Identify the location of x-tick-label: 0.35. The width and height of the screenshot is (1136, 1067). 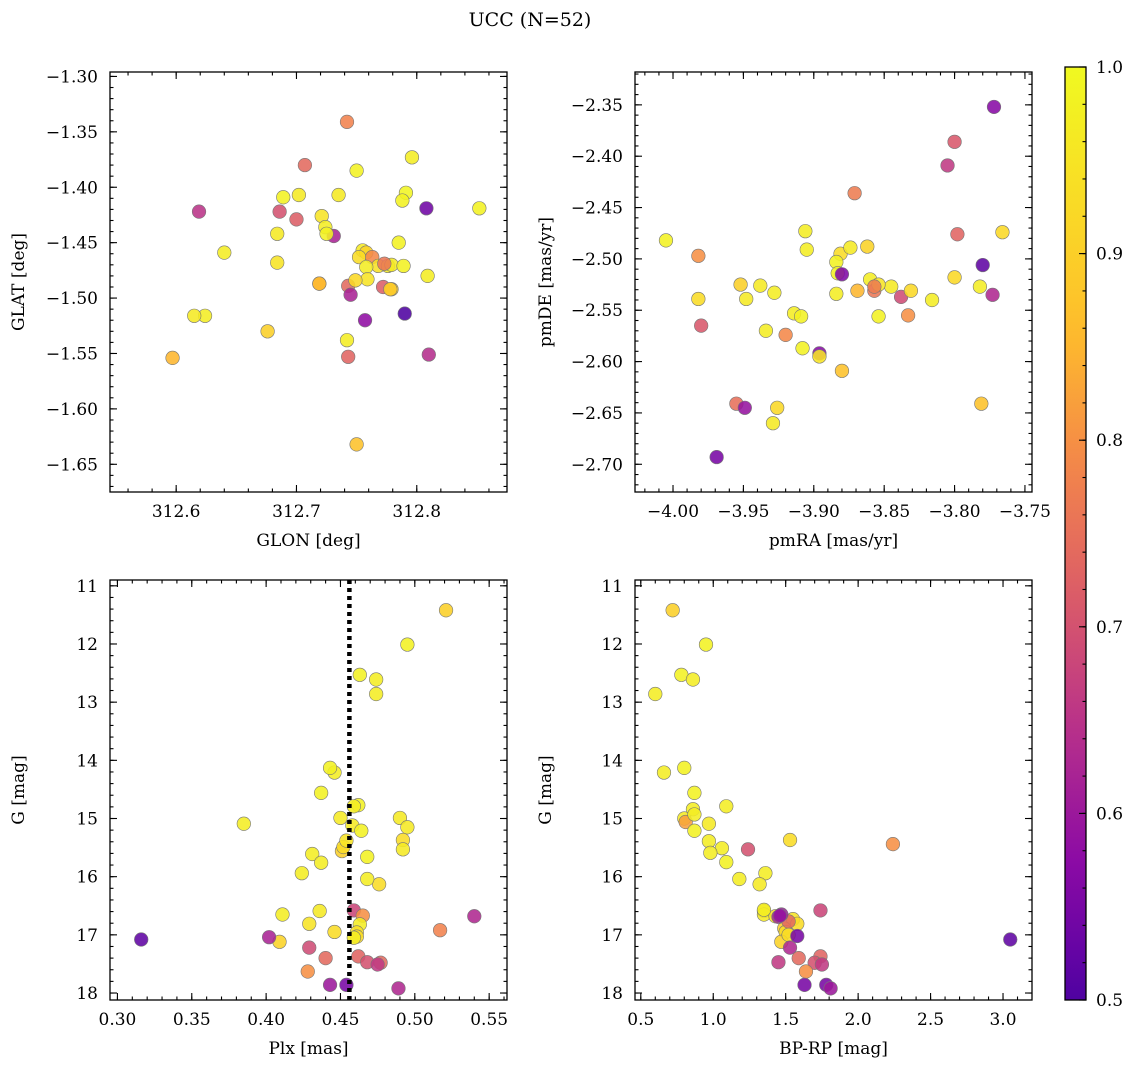
(192, 1020).